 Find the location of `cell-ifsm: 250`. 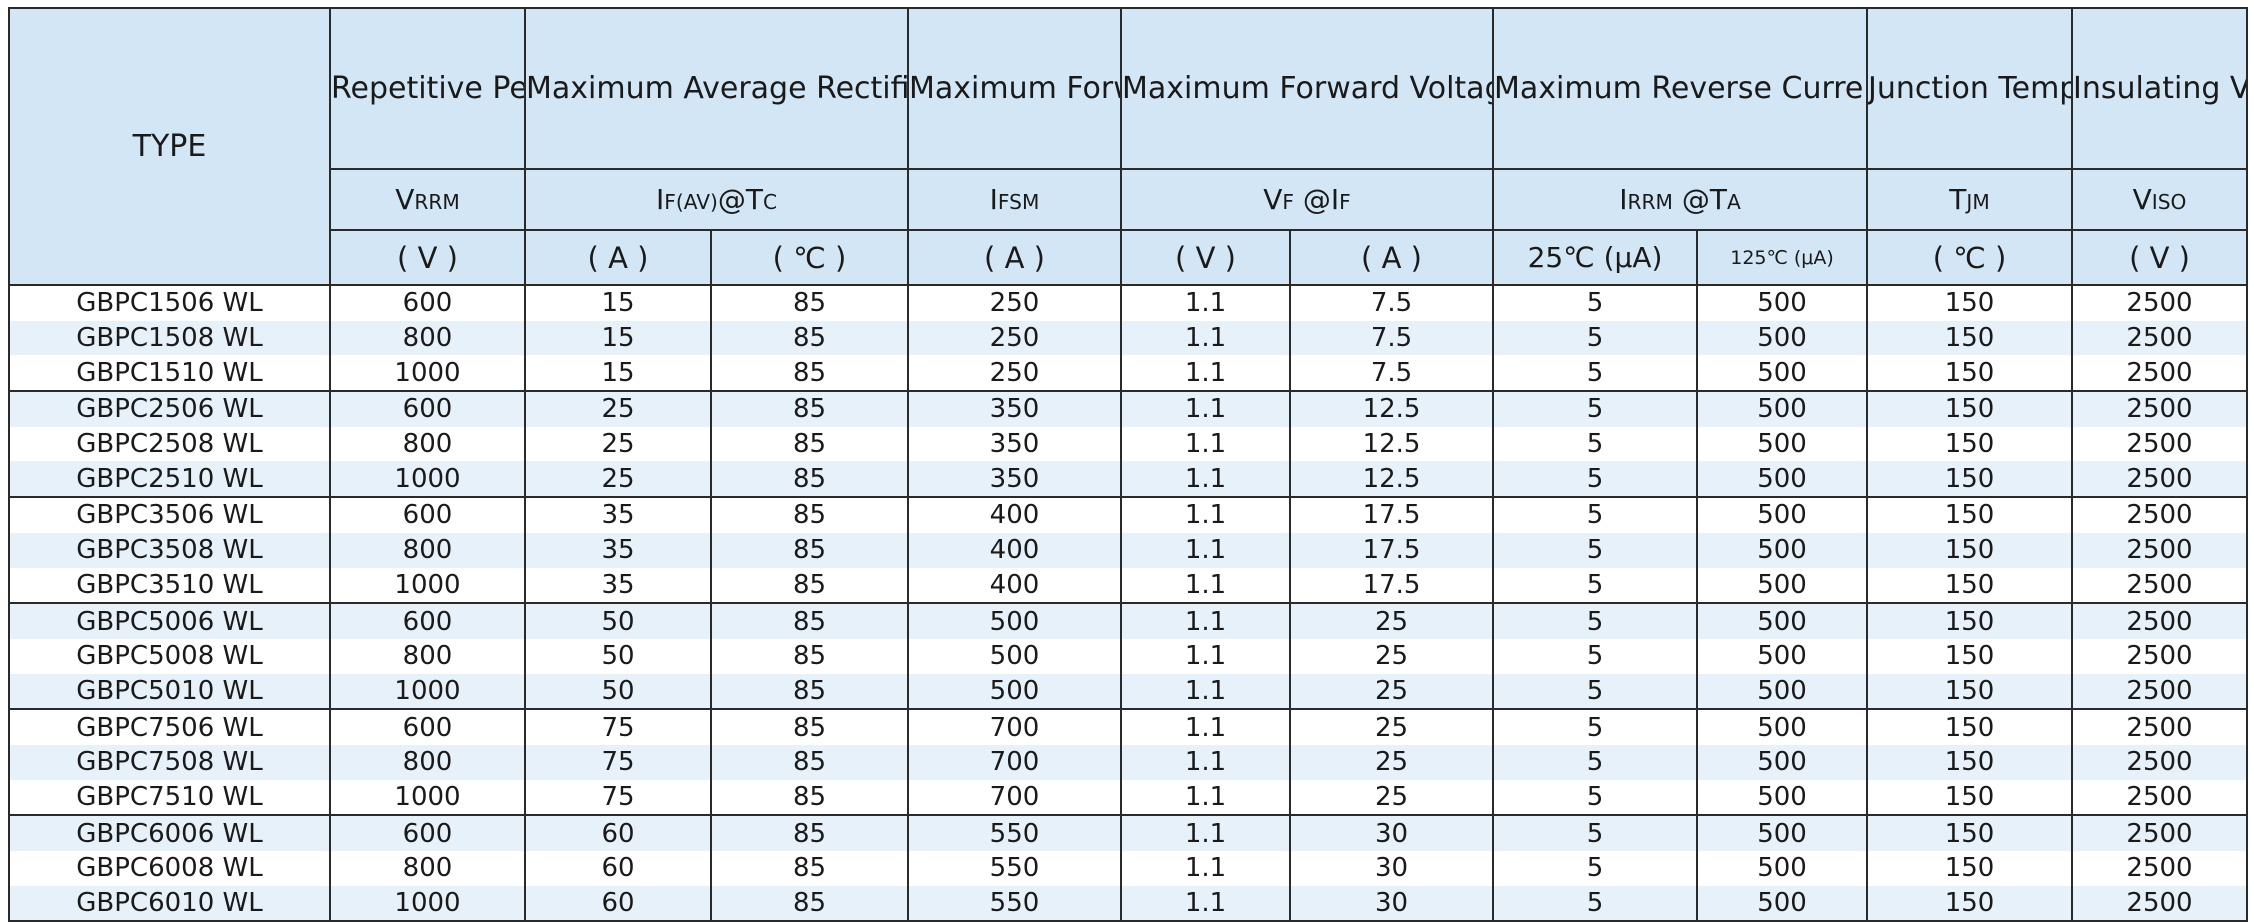

cell-ifsm: 250 is located at coordinates (1014, 338).